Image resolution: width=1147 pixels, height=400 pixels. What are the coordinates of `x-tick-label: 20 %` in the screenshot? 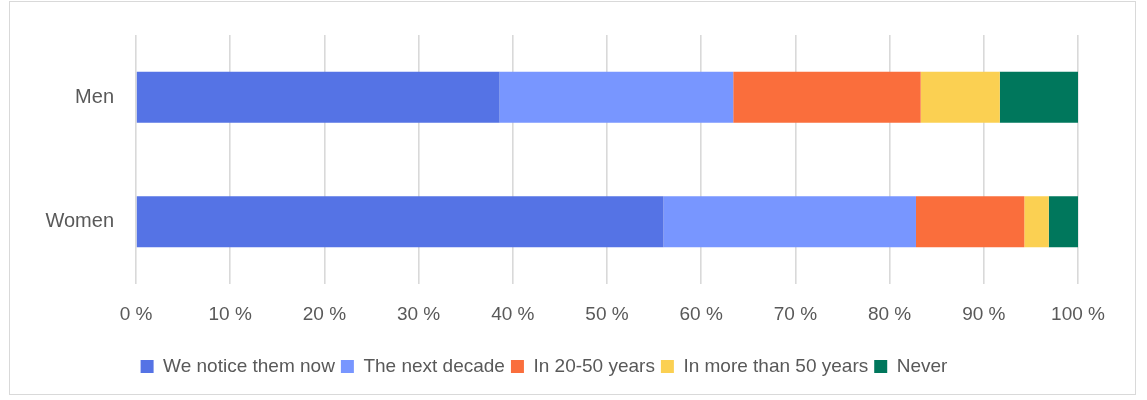 It's located at (324, 313).